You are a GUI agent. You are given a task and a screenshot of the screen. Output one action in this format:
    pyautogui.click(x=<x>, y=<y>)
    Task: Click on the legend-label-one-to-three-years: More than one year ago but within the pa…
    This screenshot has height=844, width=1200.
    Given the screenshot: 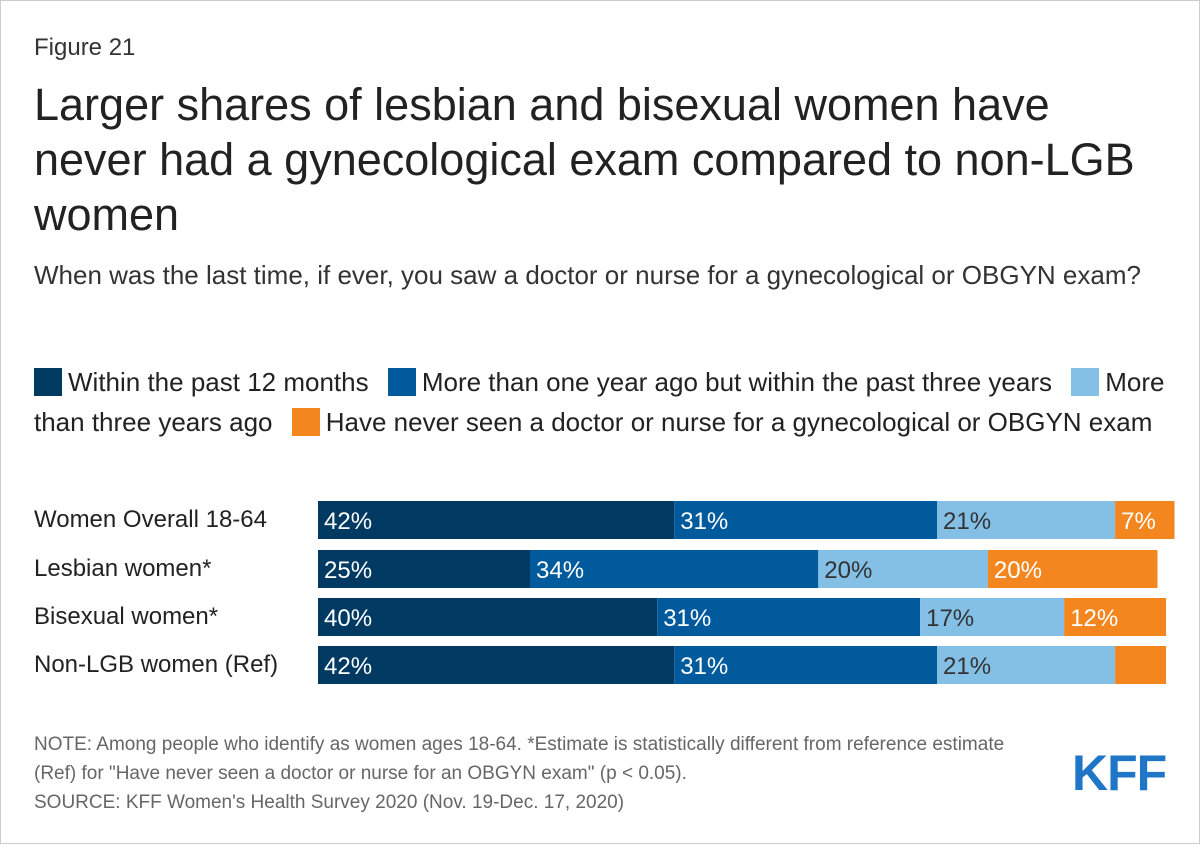 What is the action you would take?
    pyautogui.click(x=737, y=382)
    